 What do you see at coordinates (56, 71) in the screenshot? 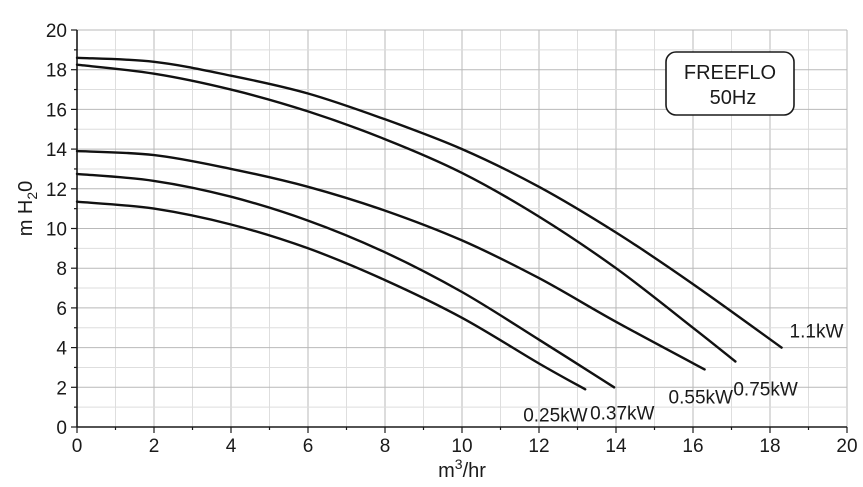
I see `y-tick-label: 18` at bounding box center [56, 71].